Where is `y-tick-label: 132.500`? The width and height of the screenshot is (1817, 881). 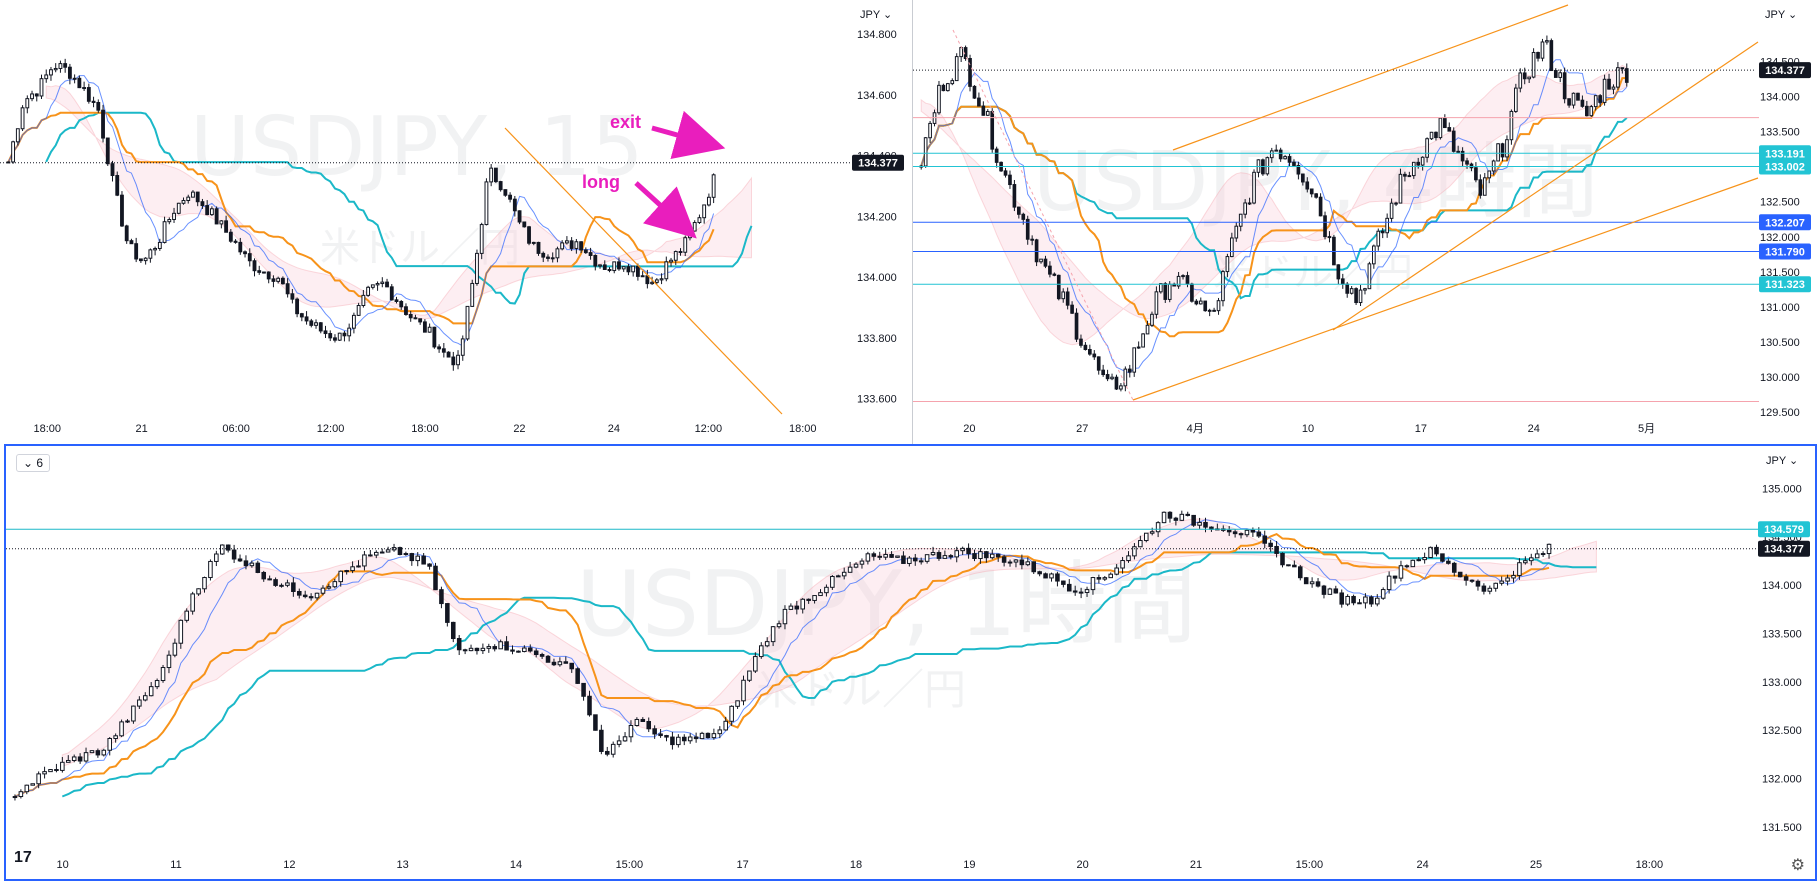
y-tick-label: 132.500 is located at coordinates (1780, 203).